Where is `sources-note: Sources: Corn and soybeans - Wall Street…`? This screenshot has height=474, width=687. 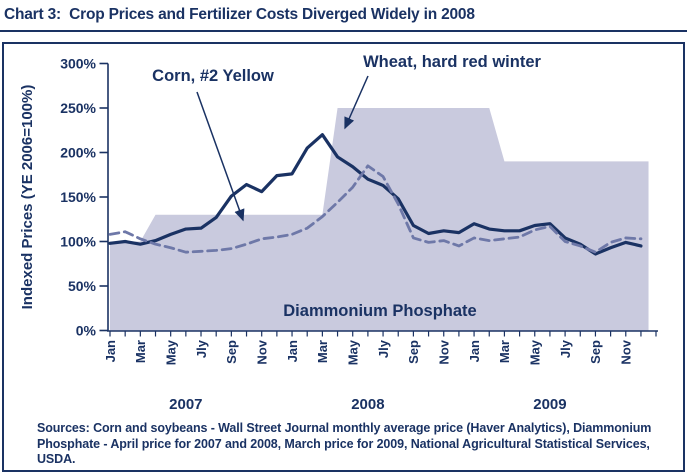 sources-note: Sources: Corn and soybeans - Wall Street… is located at coordinates (352, 444).